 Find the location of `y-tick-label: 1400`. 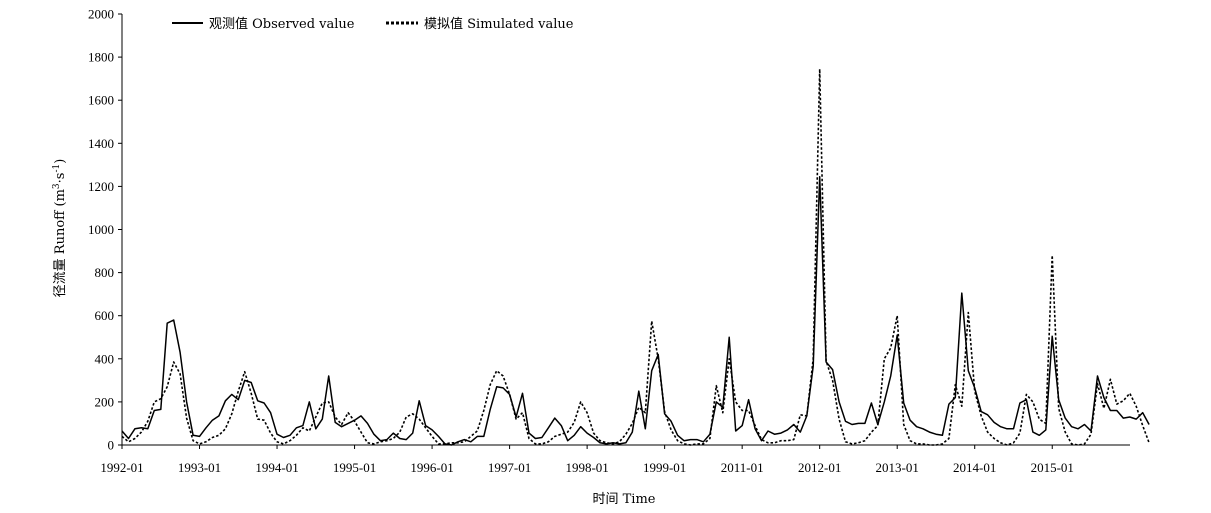

y-tick-label: 1400 is located at coordinates (101, 143).